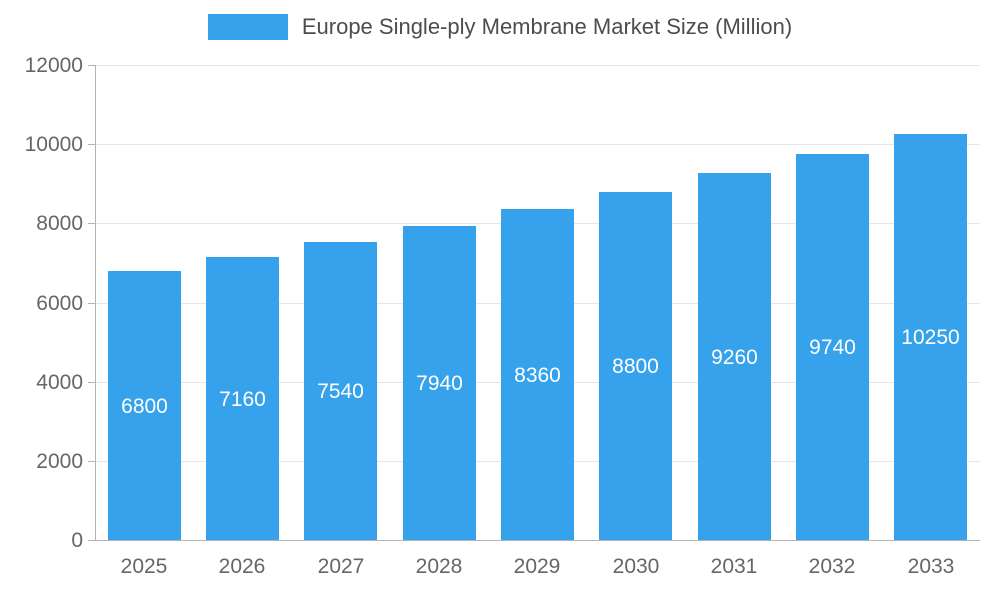 Image resolution: width=1000 pixels, height=600 pixels. I want to click on bar-2033, so click(930, 337).